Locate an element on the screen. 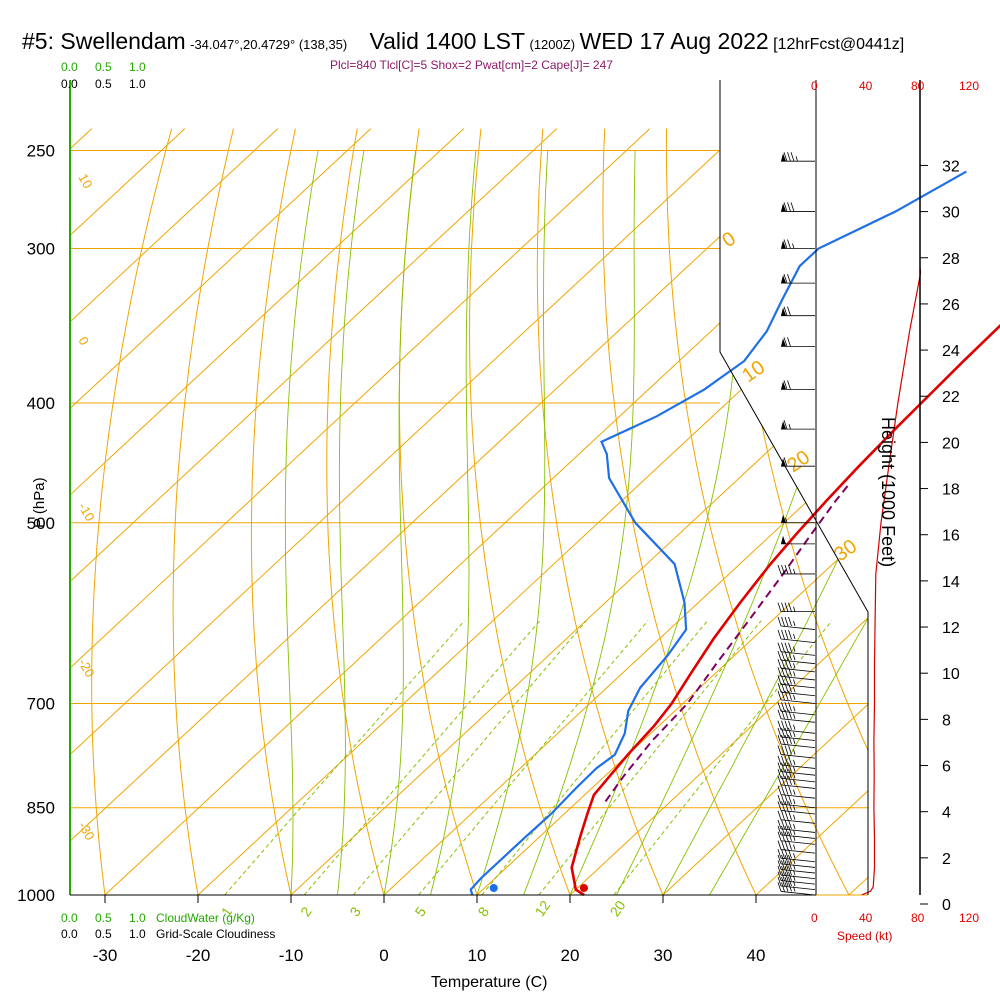  x-tick-label: 10 is located at coordinates (477, 955).